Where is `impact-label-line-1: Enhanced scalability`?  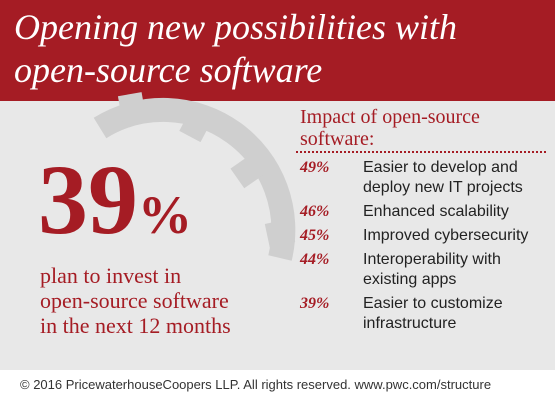 impact-label-line-1: Enhanced scalability is located at coordinates (436, 211).